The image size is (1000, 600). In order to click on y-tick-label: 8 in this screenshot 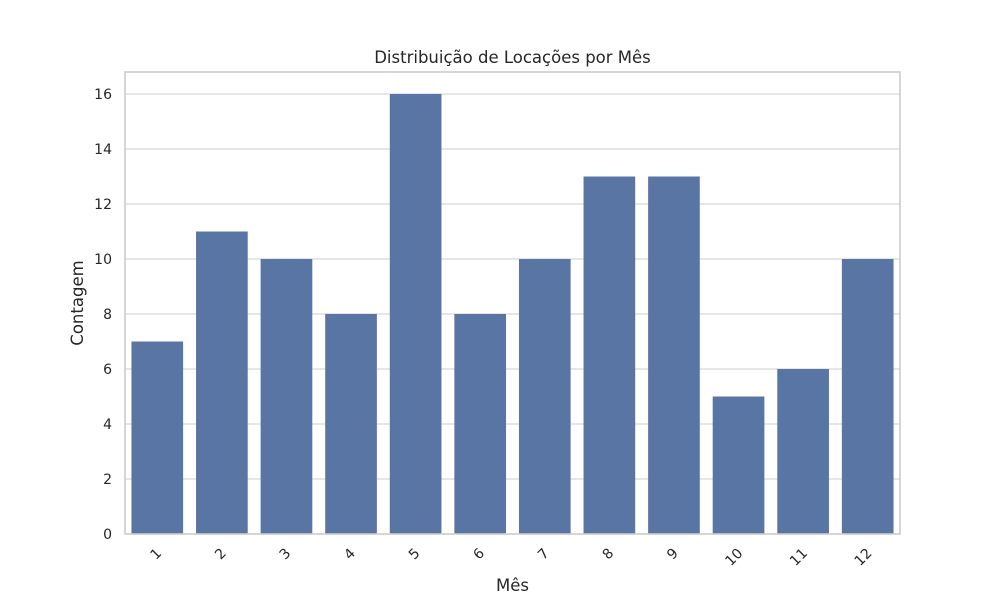, I will do `click(107, 315)`.